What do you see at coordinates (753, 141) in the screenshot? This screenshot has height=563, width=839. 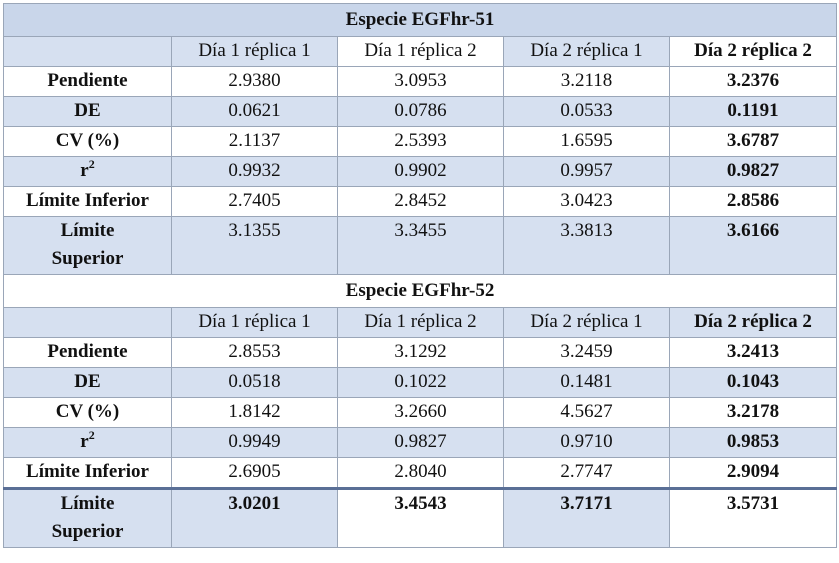 I see `value-cell: 3.6787` at bounding box center [753, 141].